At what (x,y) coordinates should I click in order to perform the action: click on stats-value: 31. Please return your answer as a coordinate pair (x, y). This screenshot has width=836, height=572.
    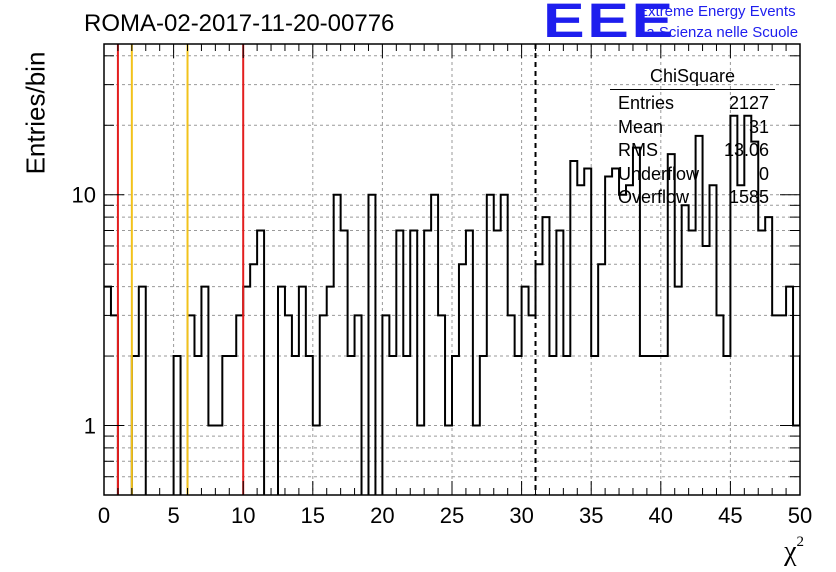
    Looking at the image, I should click on (758, 126).